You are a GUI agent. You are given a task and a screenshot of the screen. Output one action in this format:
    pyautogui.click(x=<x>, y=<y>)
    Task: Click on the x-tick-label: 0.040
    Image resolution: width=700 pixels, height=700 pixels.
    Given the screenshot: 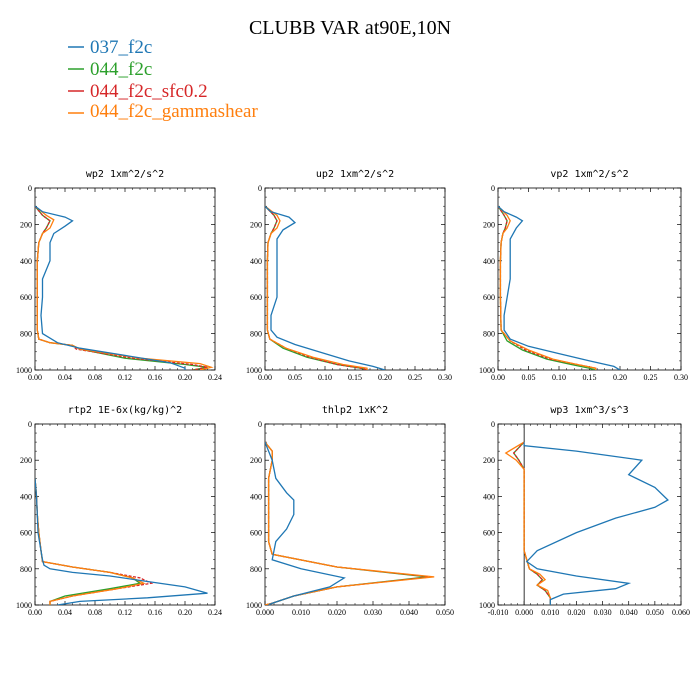 What is the action you would take?
    pyautogui.click(x=409, y=612)
    